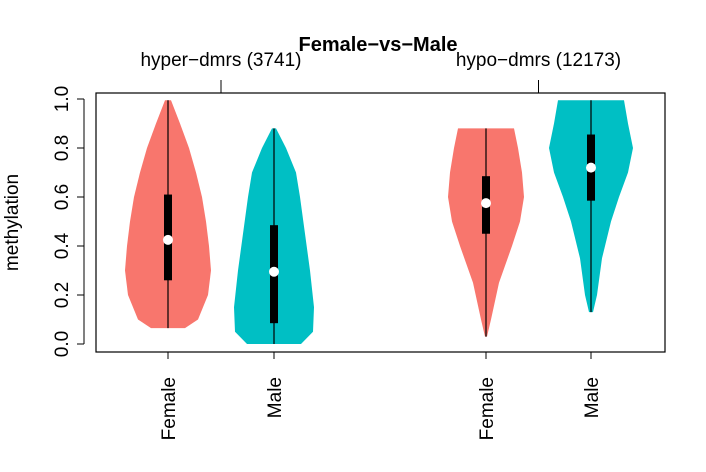  What do you see at coordinates (378, 45) in the screenshot?
I see `chart-title: Female−vs−Male` at bounding box center [378, 45].